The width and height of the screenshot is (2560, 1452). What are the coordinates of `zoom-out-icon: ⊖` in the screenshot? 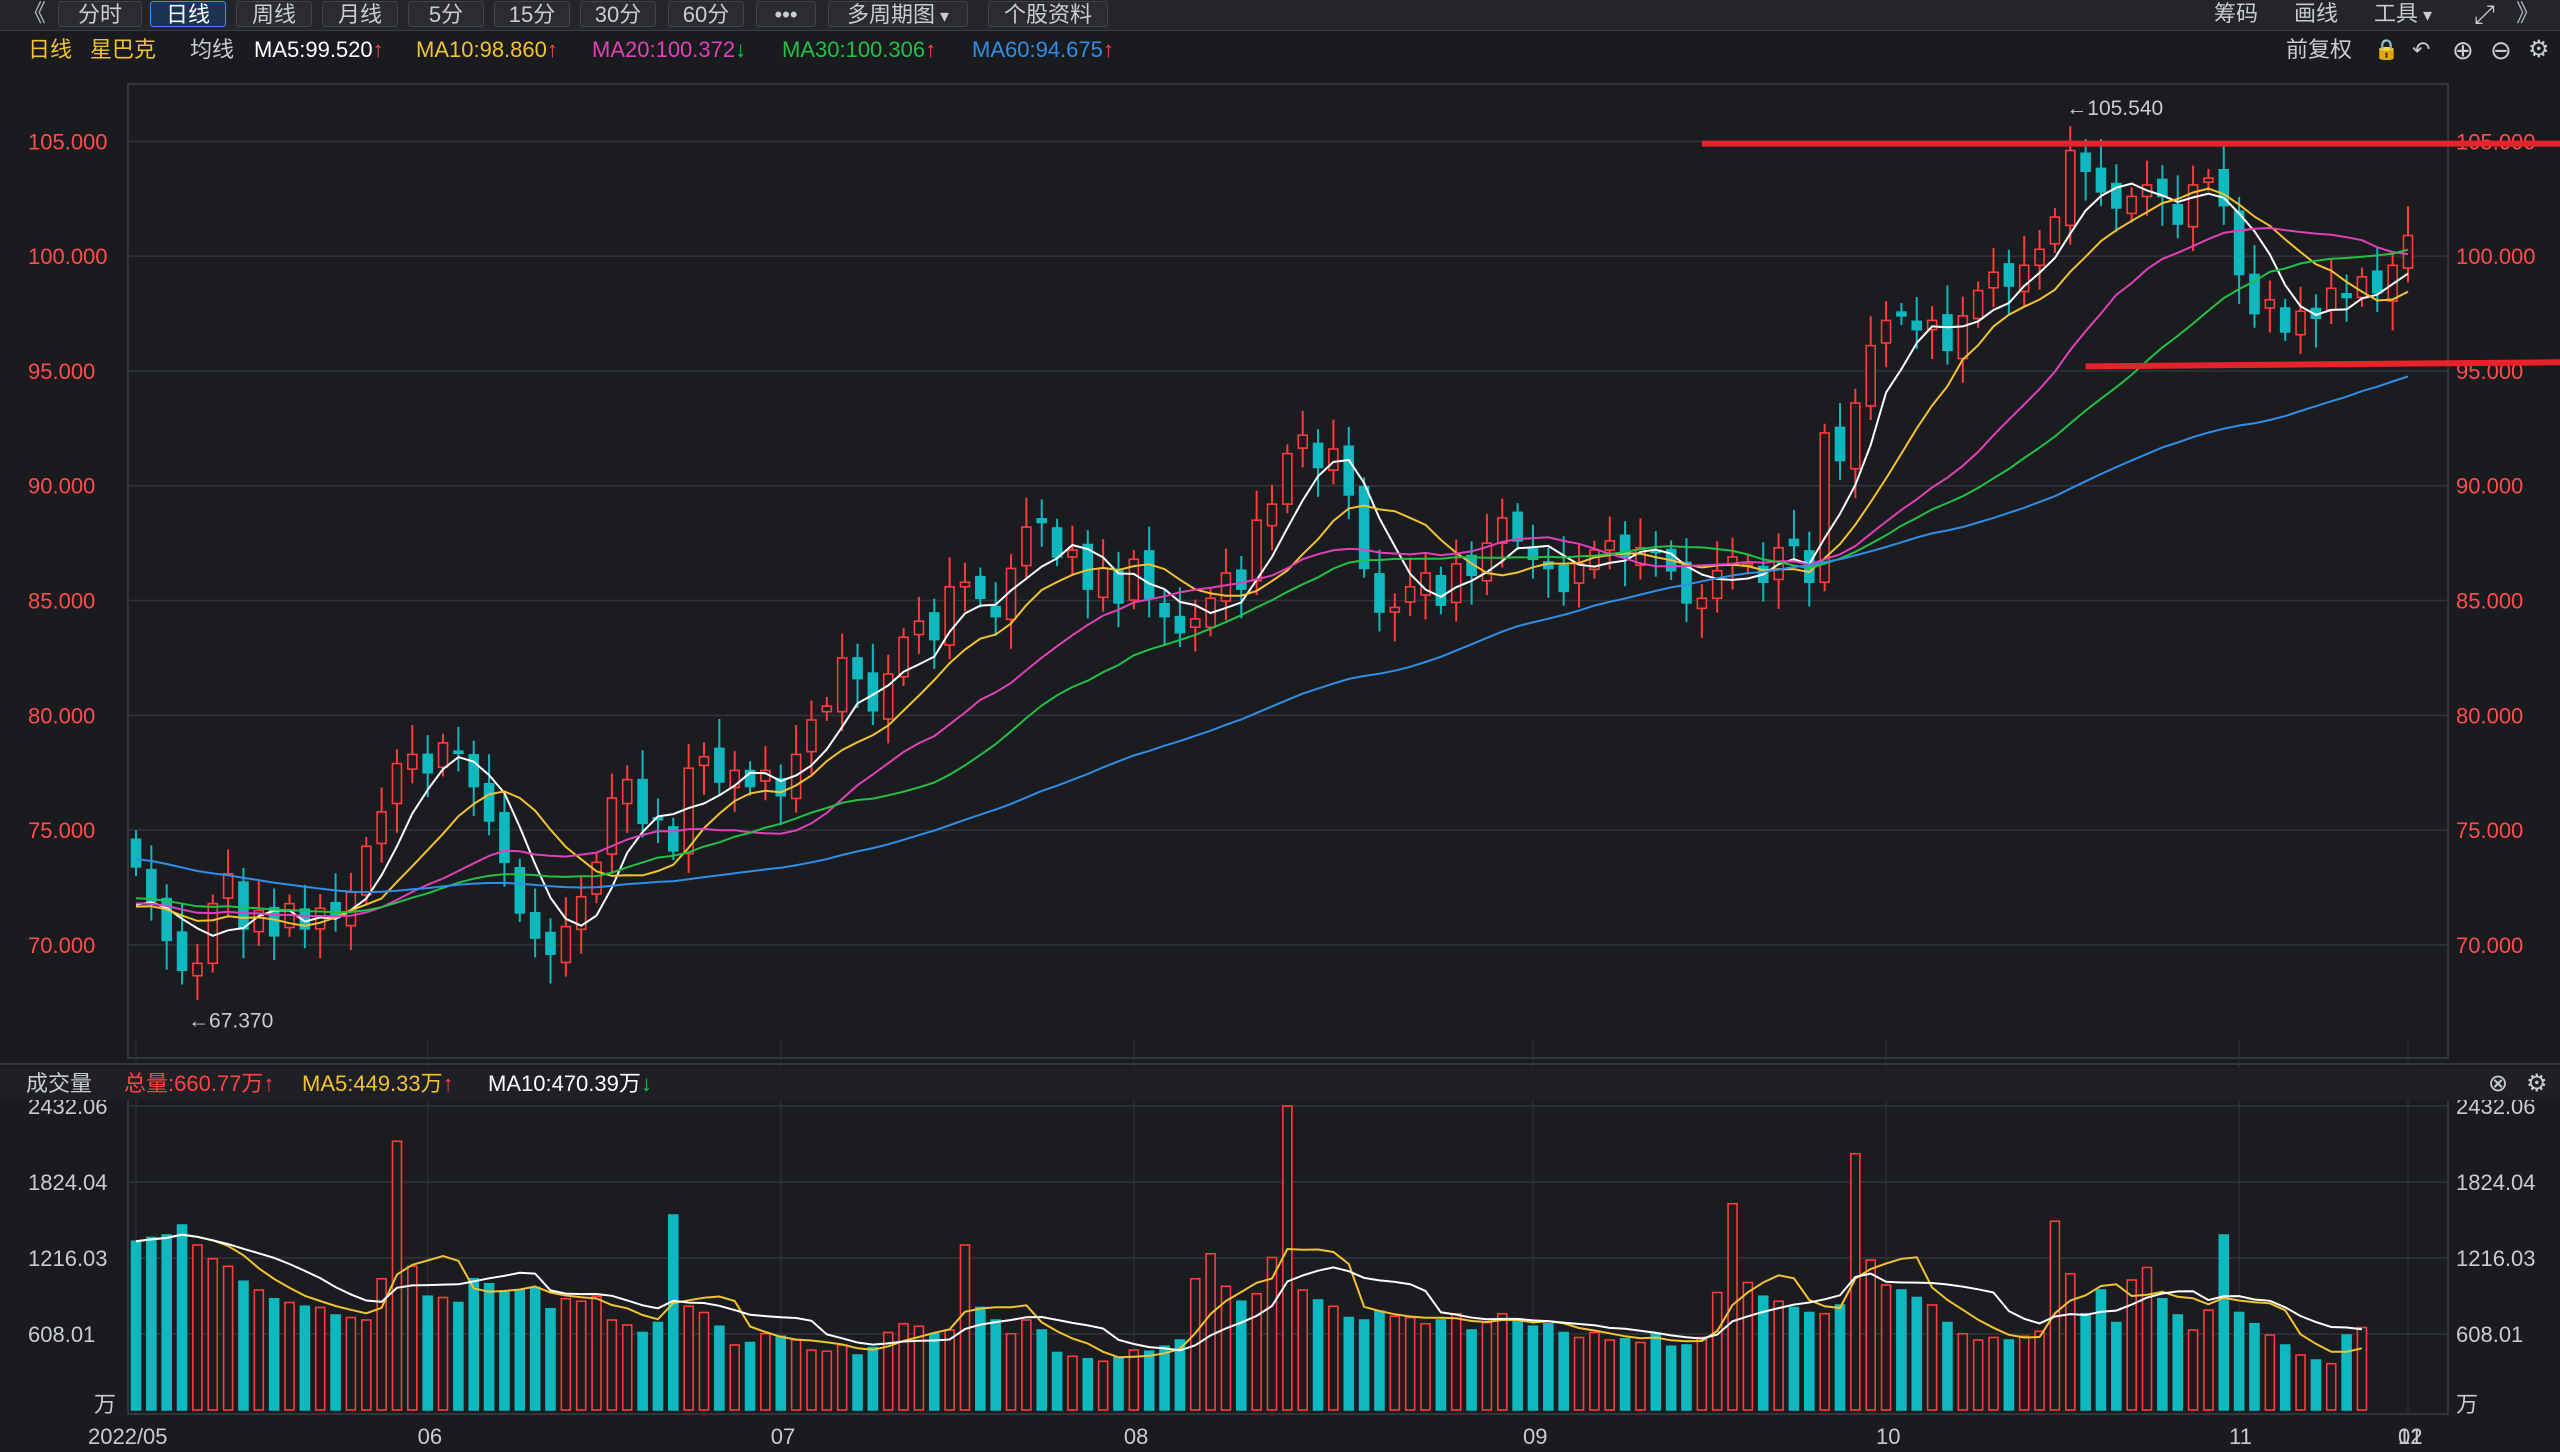 It's located at (2501, 50).